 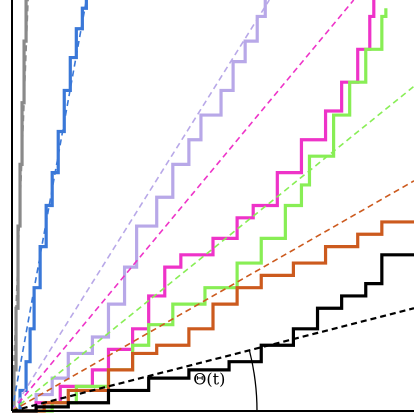 I want to click on angle-label: Θ(t), so click(x=209, y=378).